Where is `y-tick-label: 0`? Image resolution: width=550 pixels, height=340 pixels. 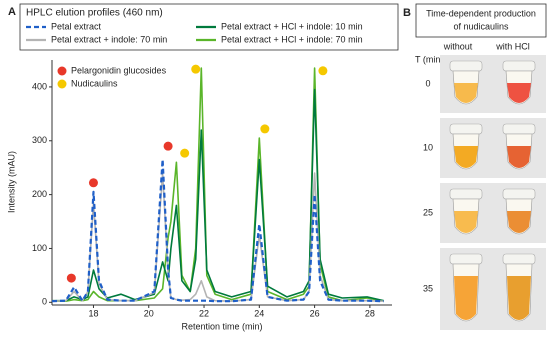
y-tick-label: 0 is located at coordinates (44, 302).